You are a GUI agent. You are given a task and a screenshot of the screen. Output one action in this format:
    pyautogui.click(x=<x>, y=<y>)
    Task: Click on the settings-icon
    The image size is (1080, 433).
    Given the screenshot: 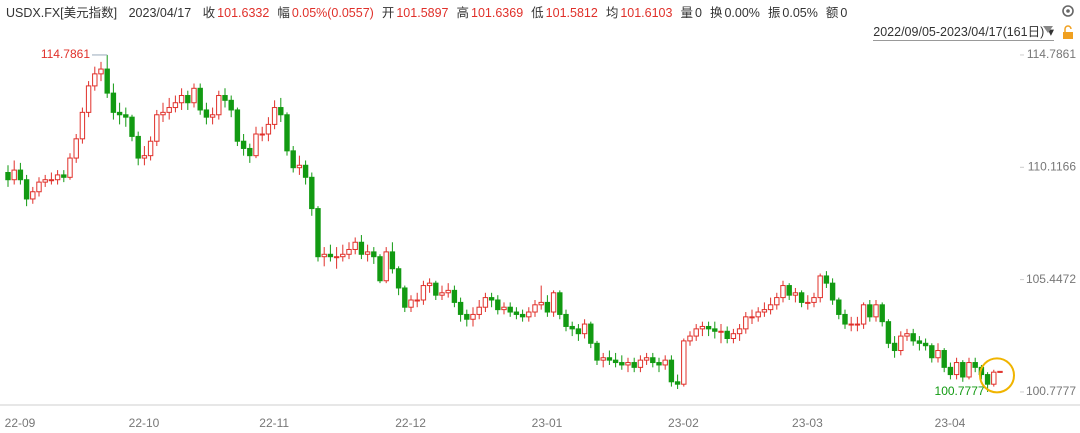 What is the action you would take?
    pyautogui.click(x=1068, y=11)
    